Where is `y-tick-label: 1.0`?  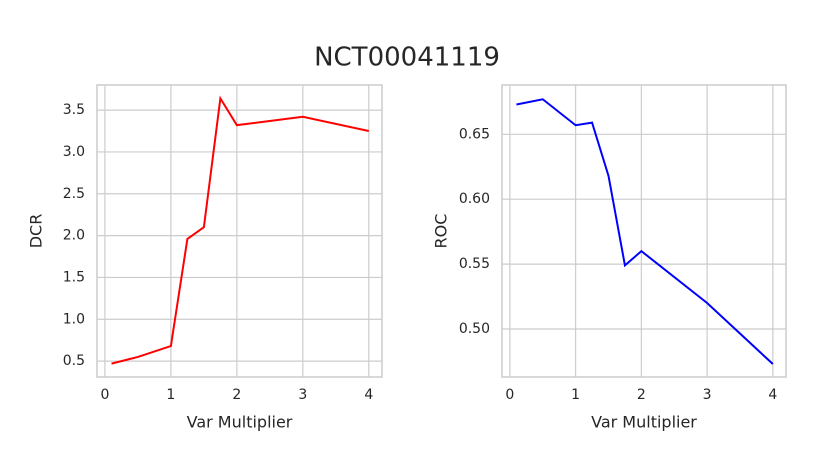 y-tick-label: 1.0 is located at coordinates (74, 319).